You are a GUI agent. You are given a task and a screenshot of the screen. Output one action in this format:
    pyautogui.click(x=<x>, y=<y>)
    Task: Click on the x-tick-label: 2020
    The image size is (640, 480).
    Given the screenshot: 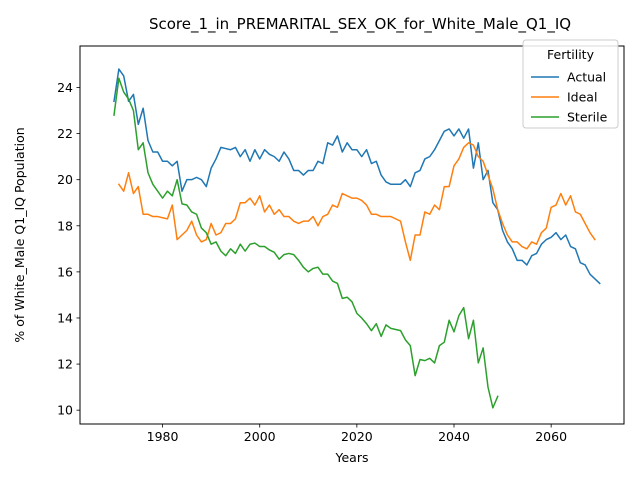 What is the action you would take?
    pyautogui.click(x=357, y=436)
    